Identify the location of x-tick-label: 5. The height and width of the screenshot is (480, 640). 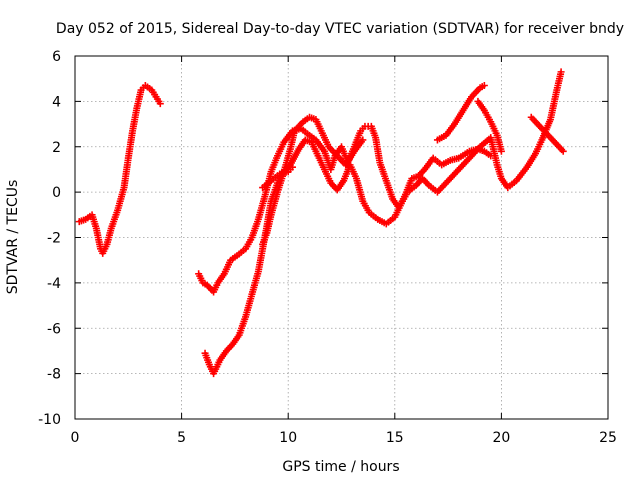
(181, 438).